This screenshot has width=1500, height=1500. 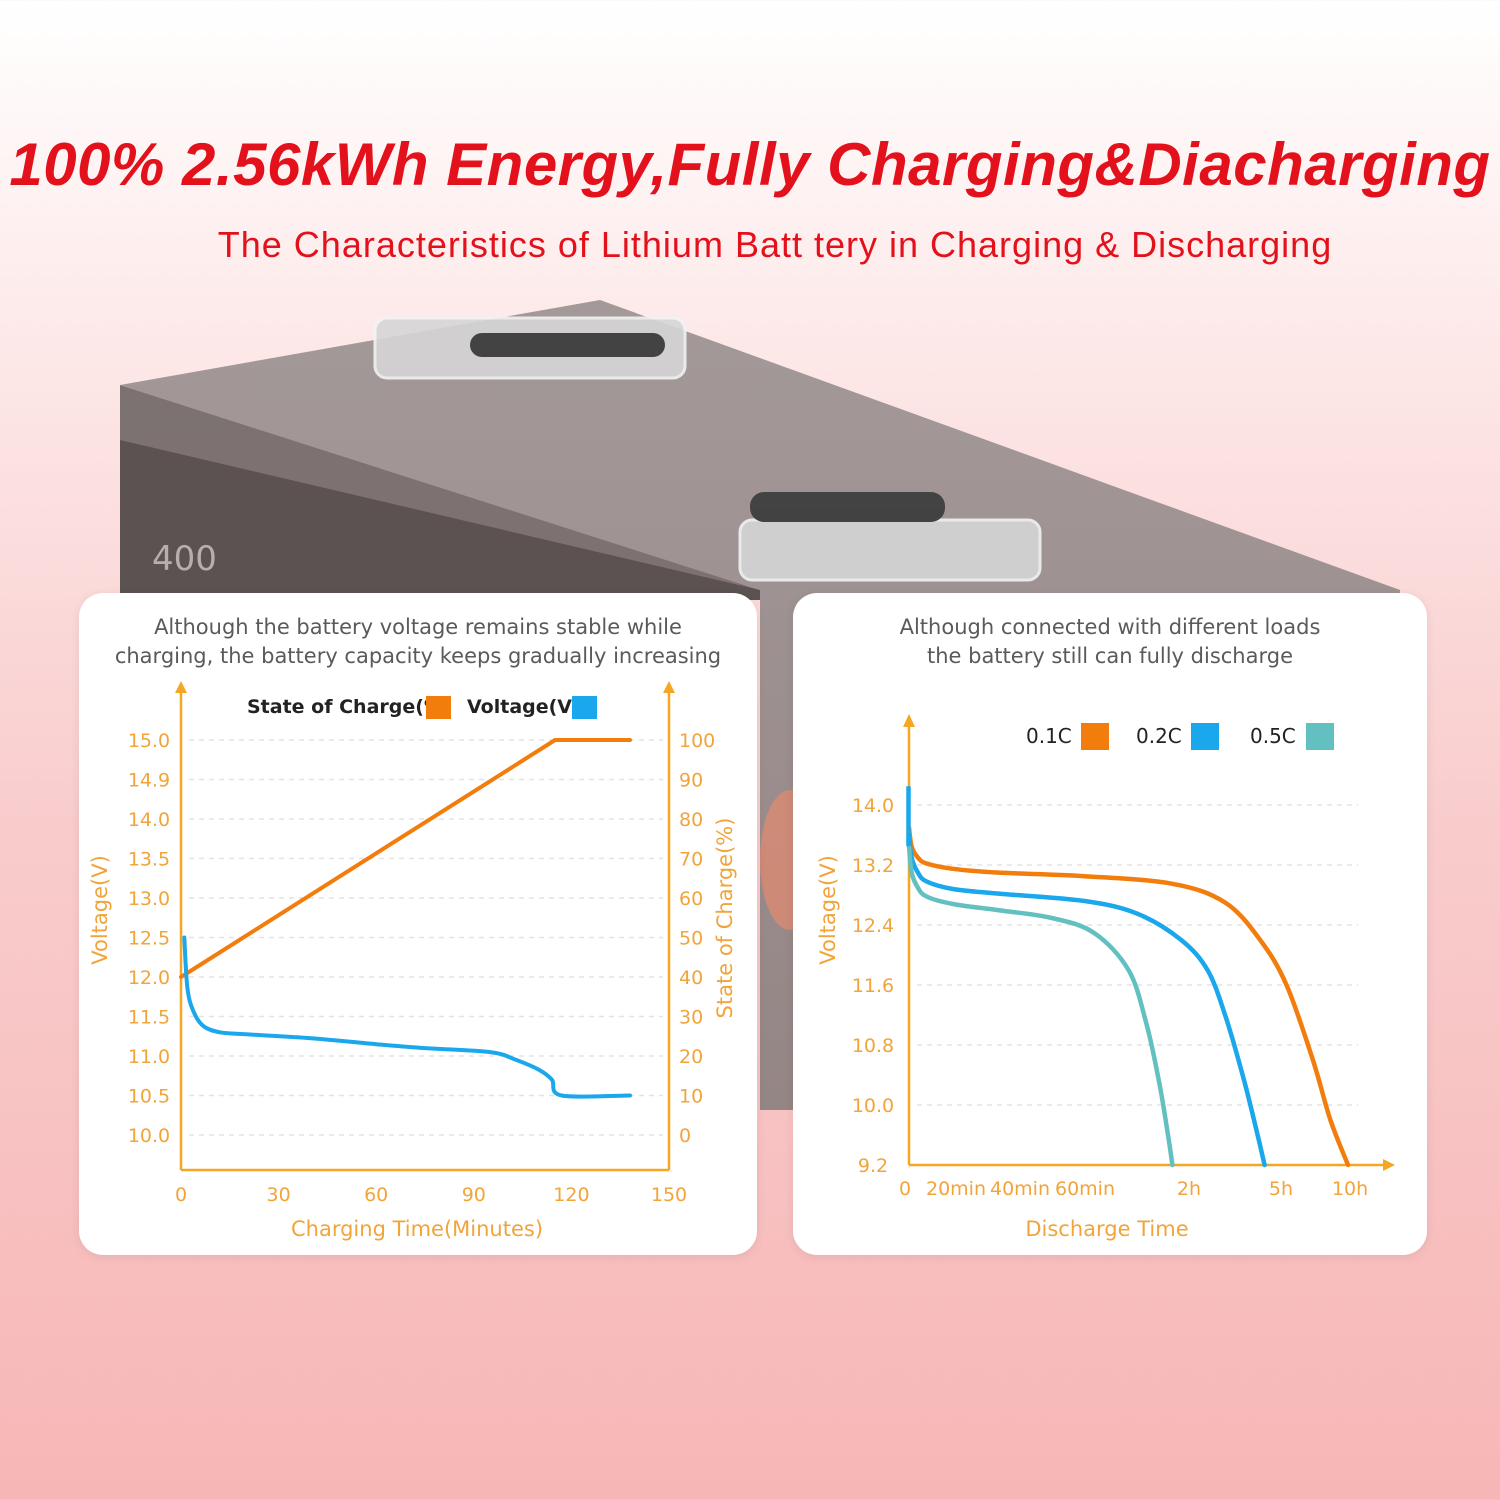 I want to click on x-tick-label: 2h, so click(x=1189, y=1189).